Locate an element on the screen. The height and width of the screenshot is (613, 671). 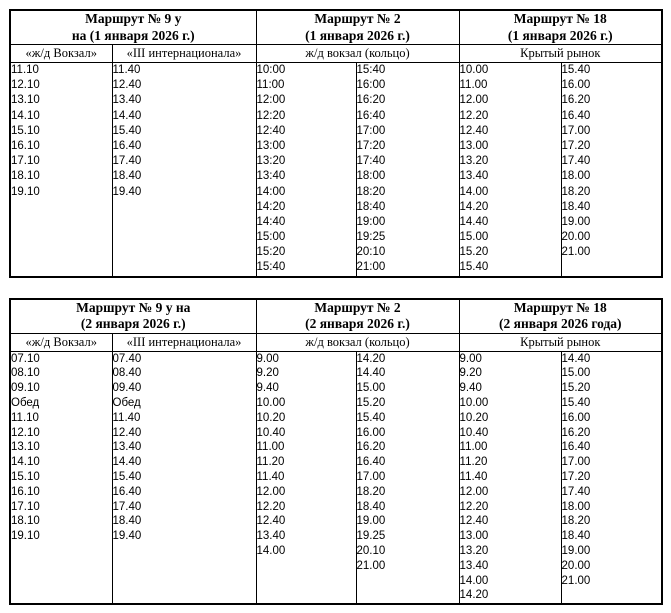
time-value: 19.10 is located at coordinates (25, 191).